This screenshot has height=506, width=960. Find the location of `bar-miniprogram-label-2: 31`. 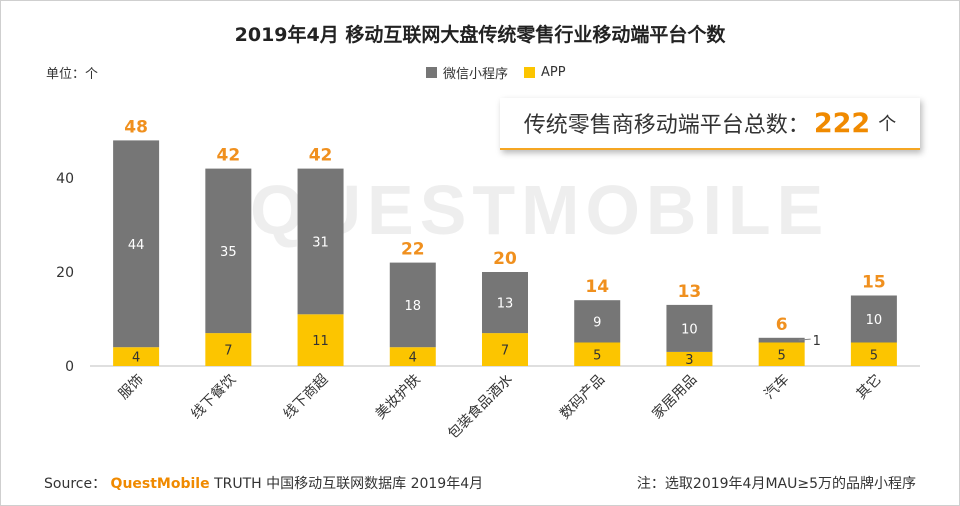

bar-miniprogram-label-2: 31 is located at coordinates (320, 242).